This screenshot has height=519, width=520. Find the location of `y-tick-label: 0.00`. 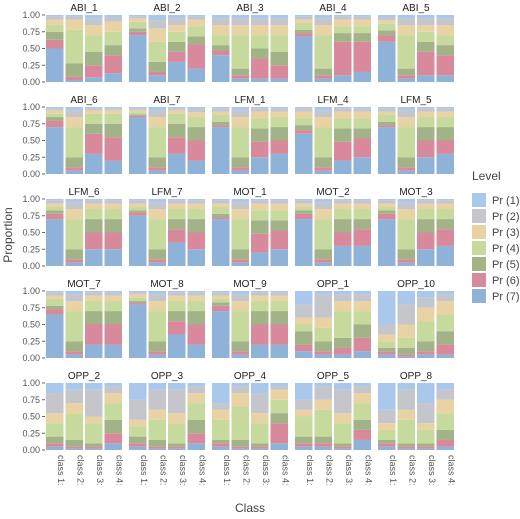

y-tick-label: 0.00 is located at coordinates (31, 174).